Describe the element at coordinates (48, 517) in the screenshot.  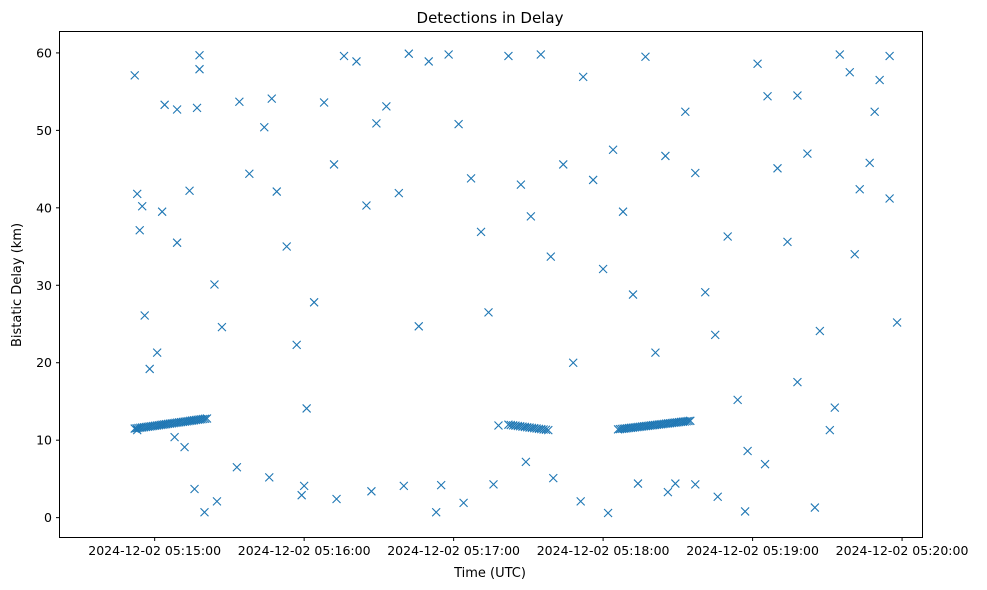
I see `y-tick-label: 0` at that location.